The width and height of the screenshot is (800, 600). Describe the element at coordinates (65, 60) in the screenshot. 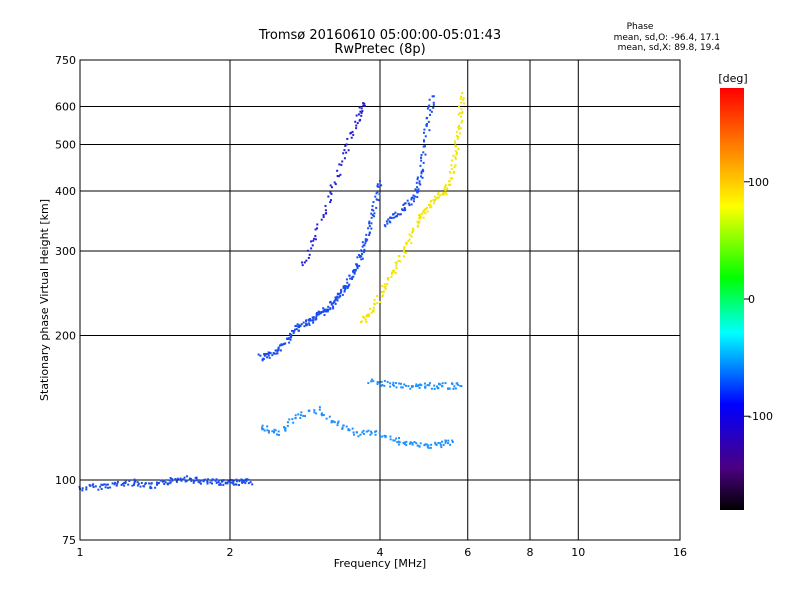

I see `y-tick-label: 750` at that location.